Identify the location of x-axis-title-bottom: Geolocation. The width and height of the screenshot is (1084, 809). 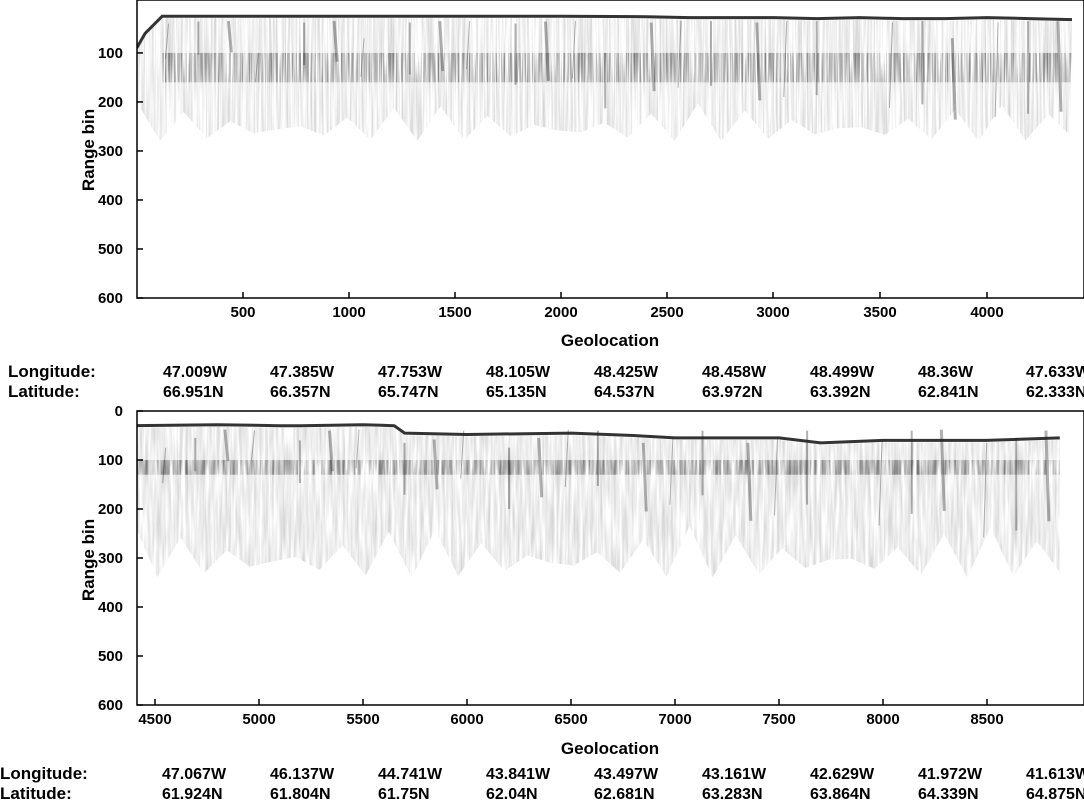
(610, 748).